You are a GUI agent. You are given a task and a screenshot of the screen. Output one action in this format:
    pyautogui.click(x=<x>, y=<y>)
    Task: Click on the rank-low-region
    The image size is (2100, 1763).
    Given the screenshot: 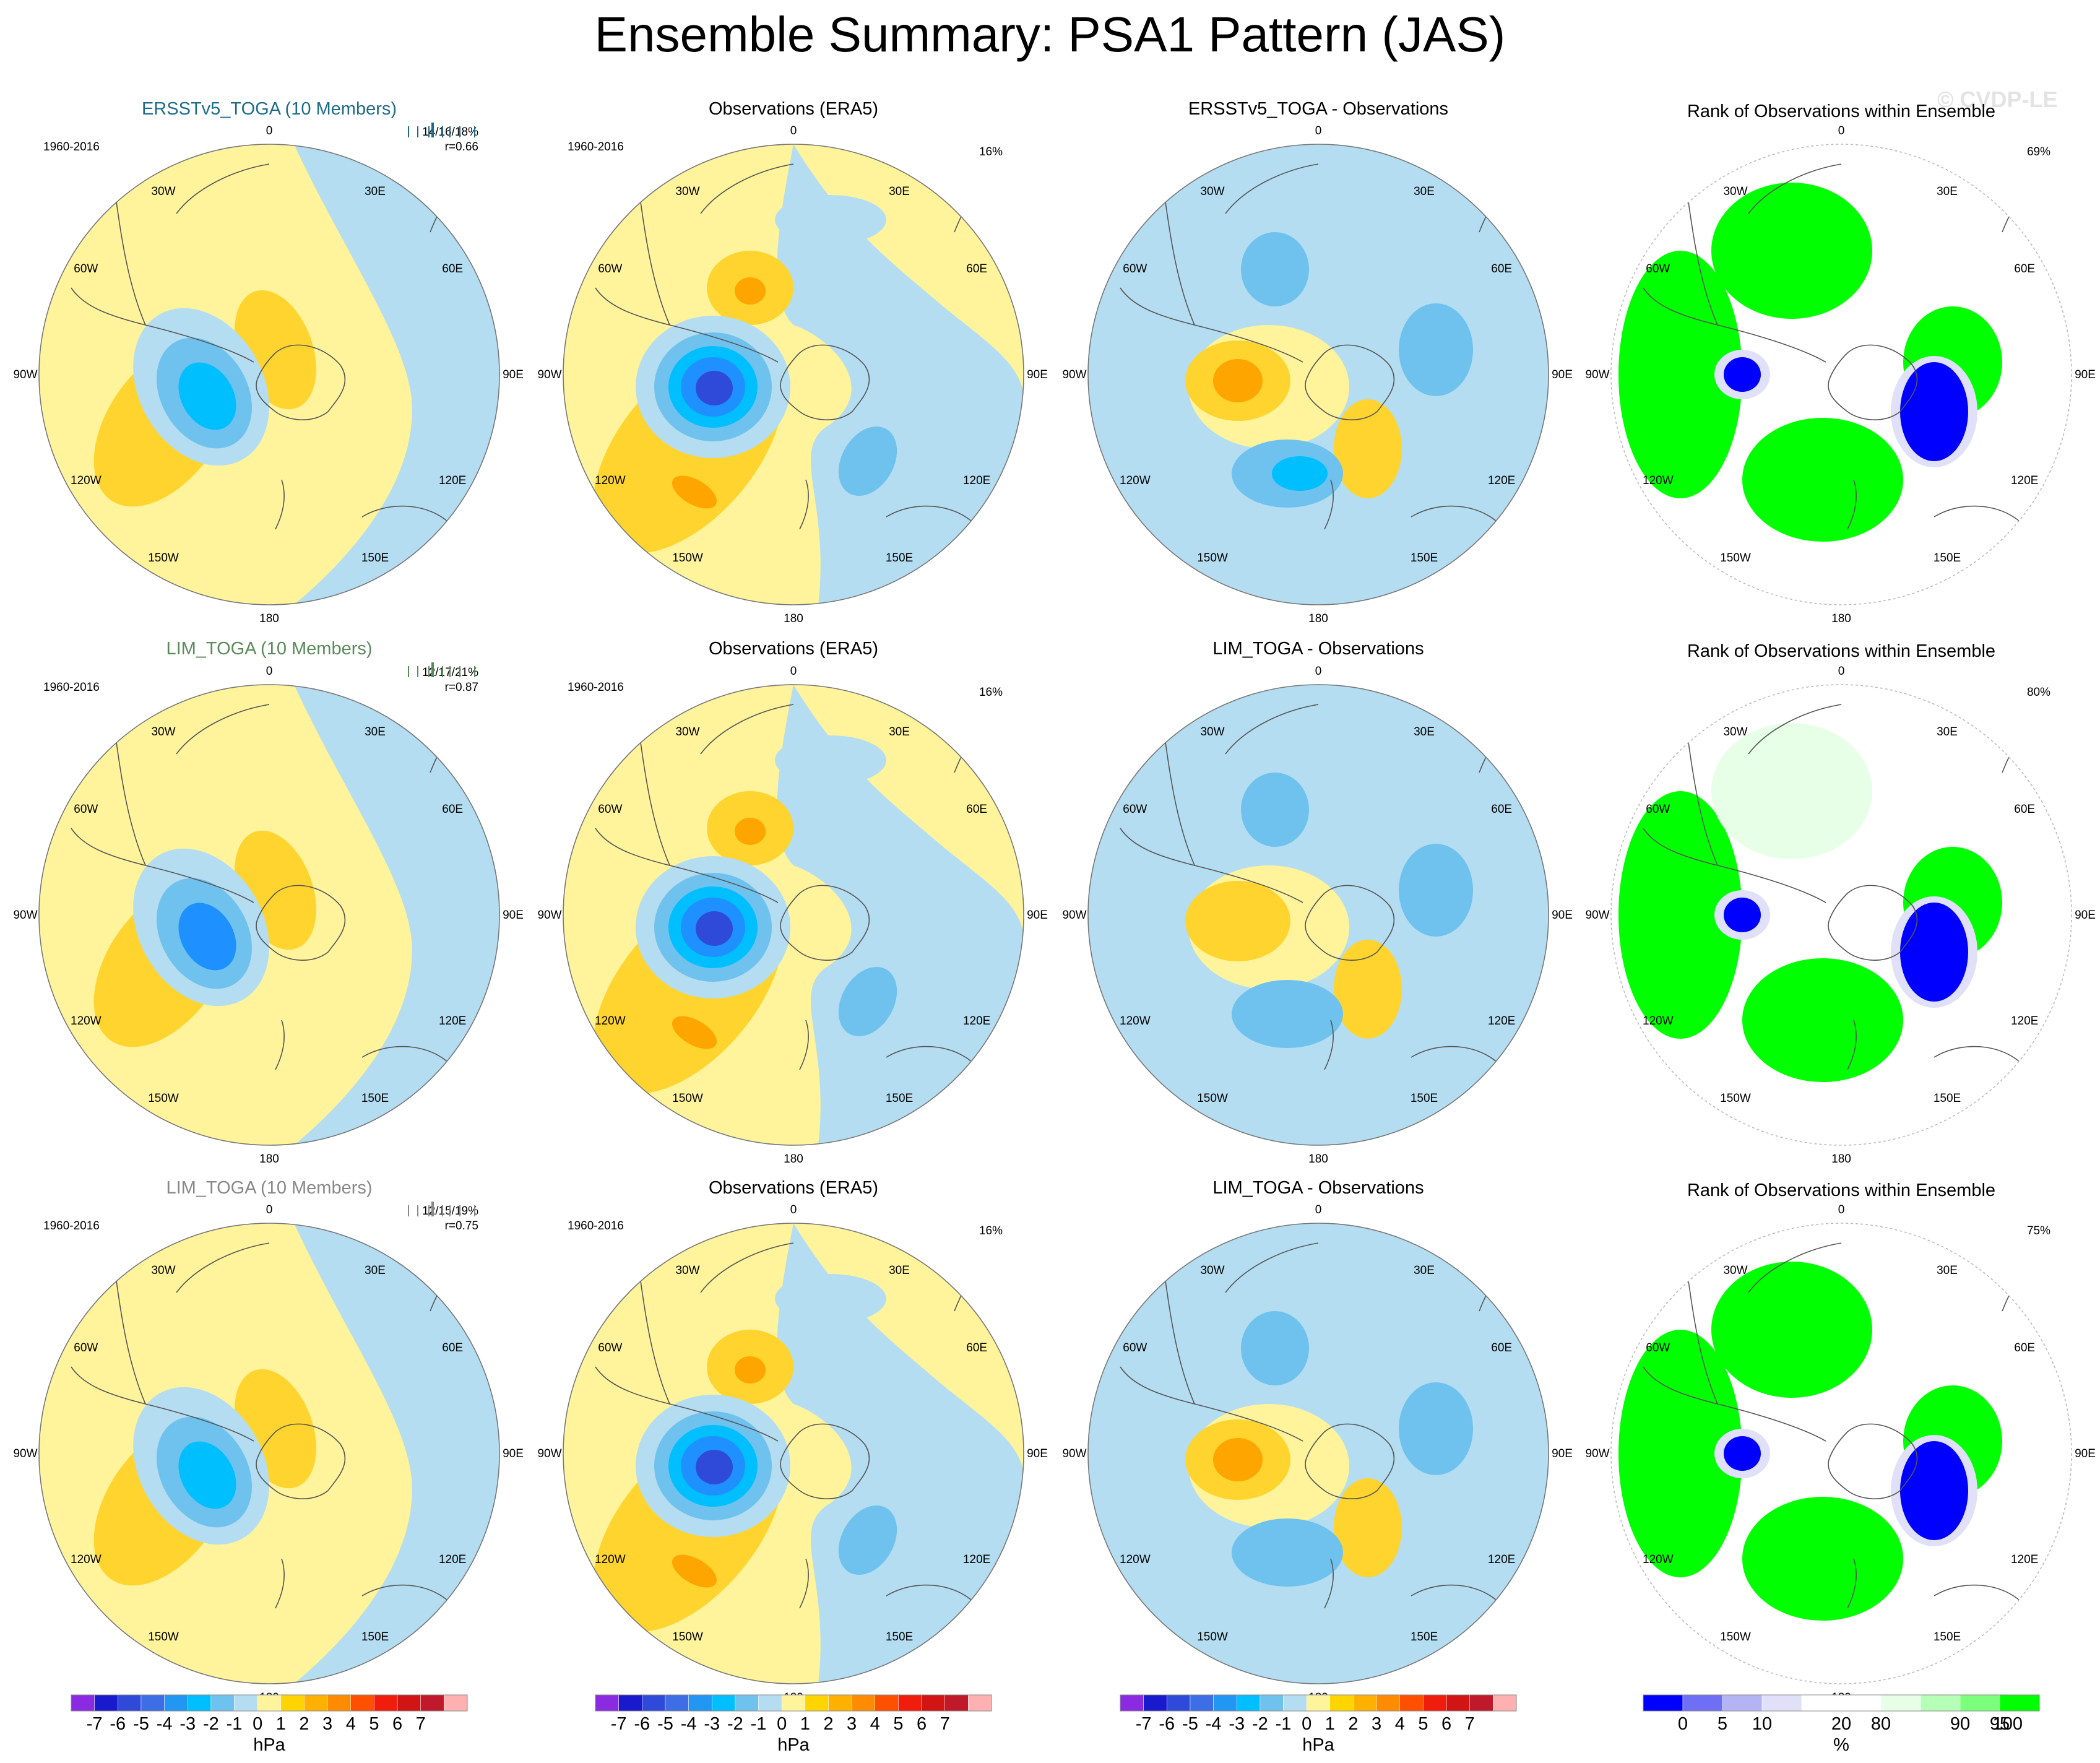 What is the action you would take?
    pyautogui.click(x=1742, y=915)
    